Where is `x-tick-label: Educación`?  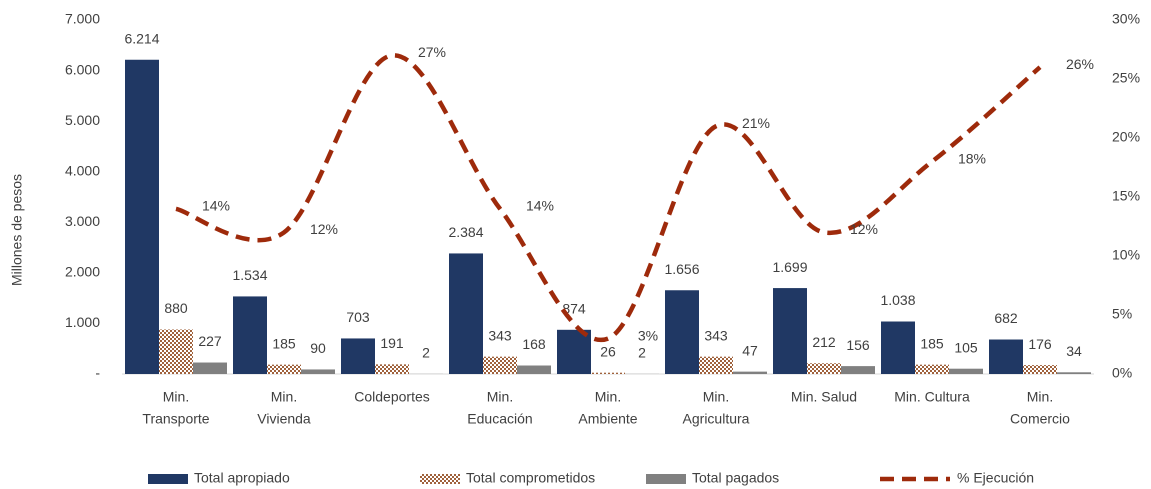
x-tick-label: Educación is located at coordinates (499, 419).